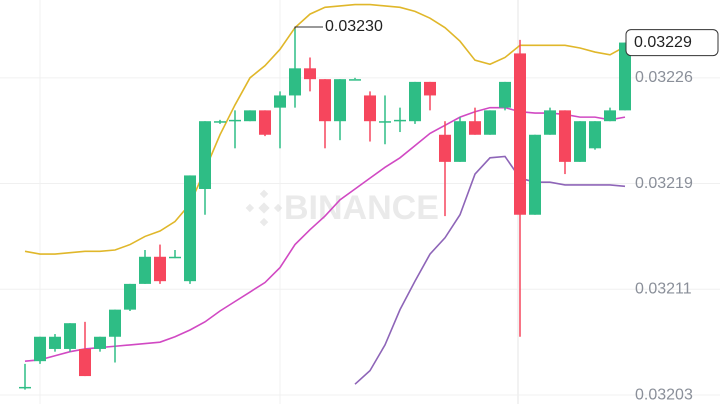 This screenshot has width=720, height=404. I want to click on high-label: 0.03230, so click(354, 26).